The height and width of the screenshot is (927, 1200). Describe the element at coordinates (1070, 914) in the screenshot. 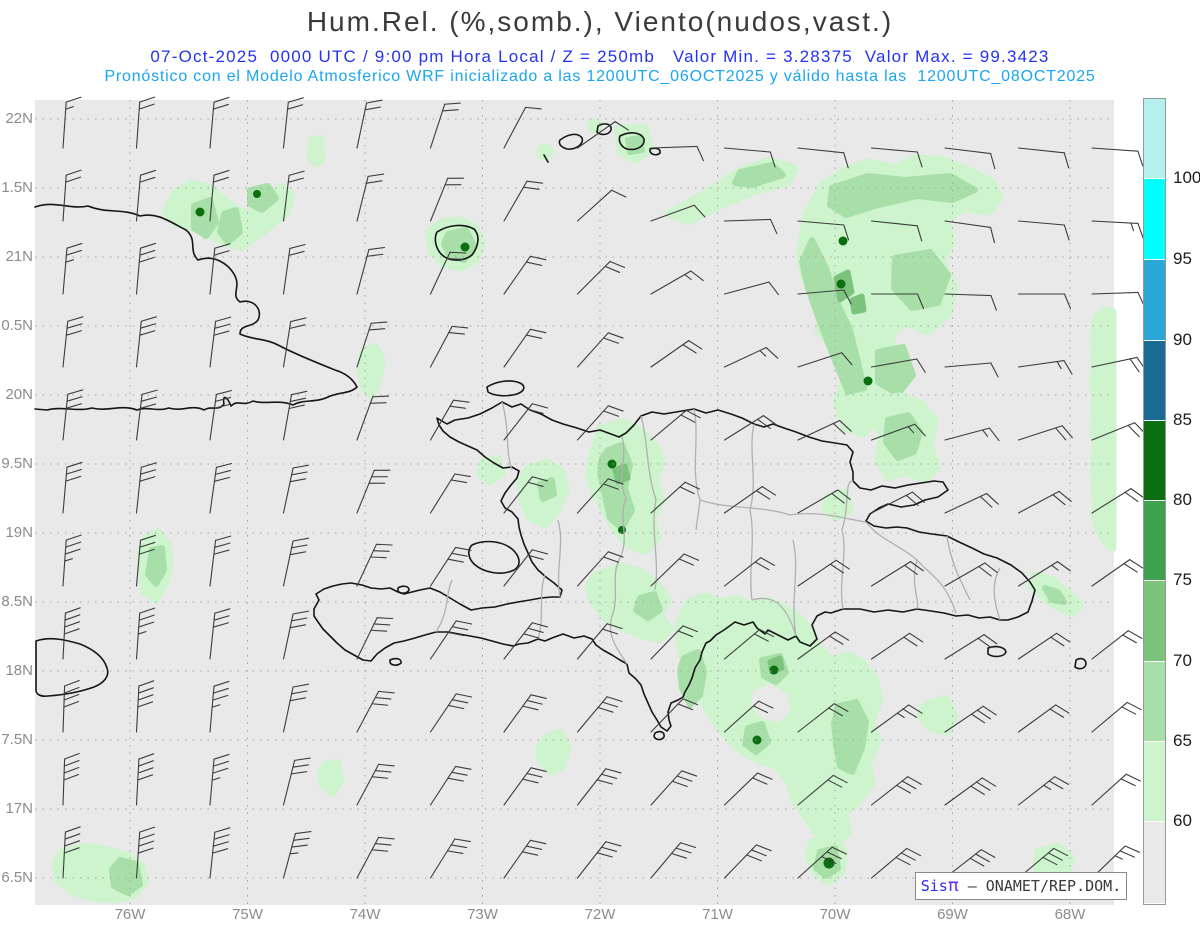

I see `x-axis-label: 68W` at that location.